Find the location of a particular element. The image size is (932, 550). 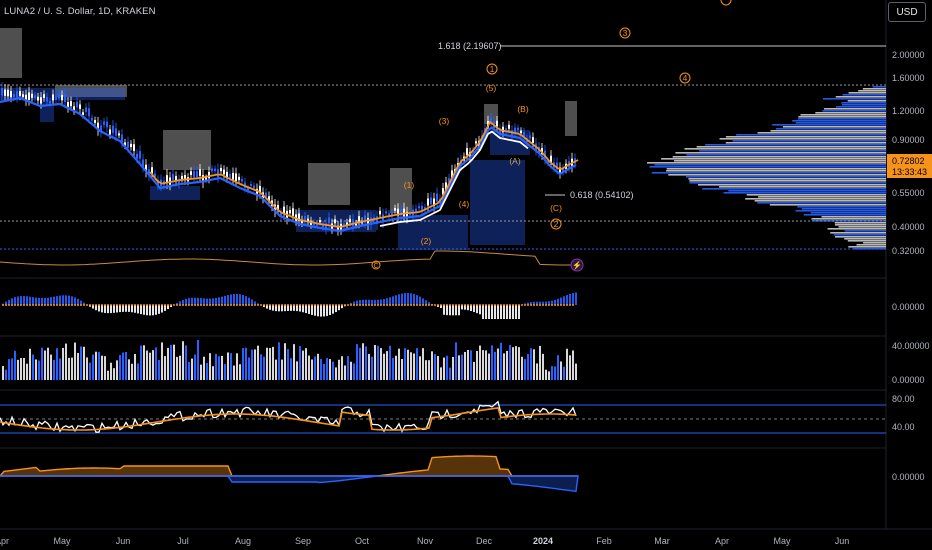

volume-profile is located at coordinates (766, 168).